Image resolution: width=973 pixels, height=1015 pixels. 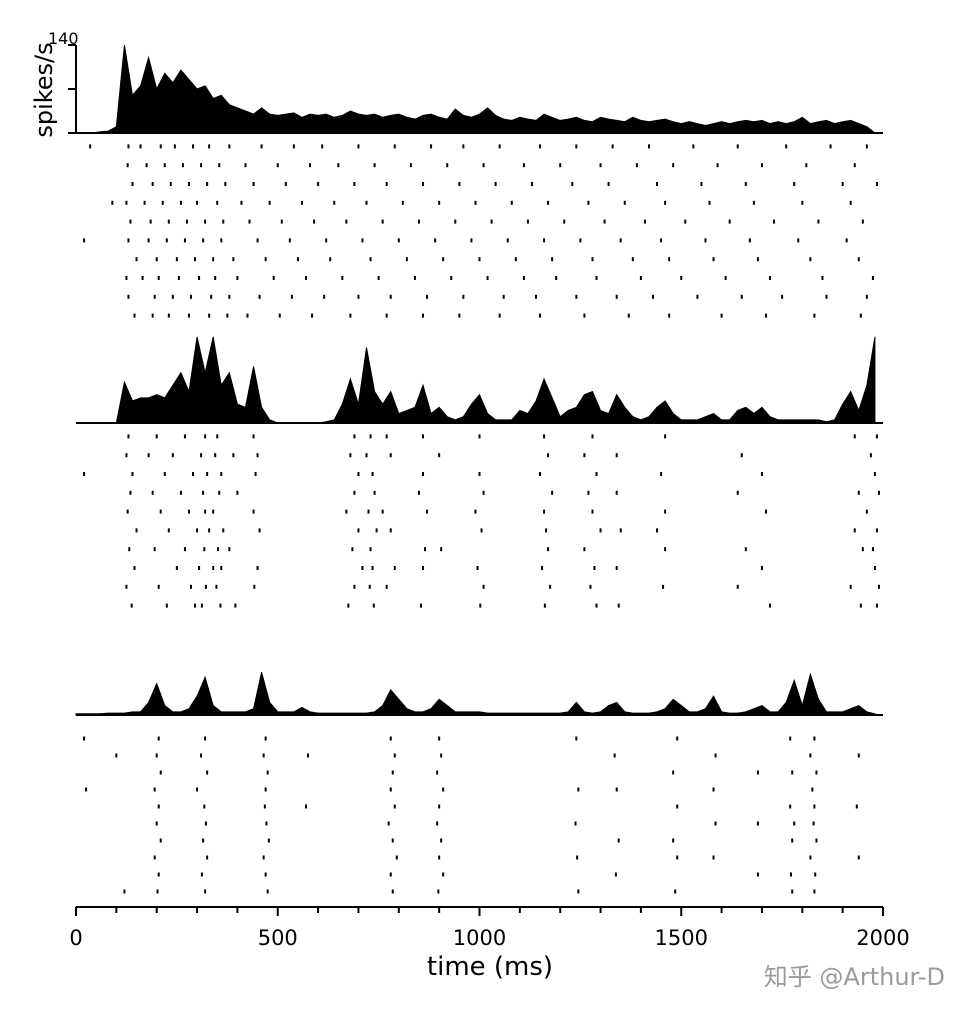 What do you see at coordinates (882, 938) in the screenshot?
I see `x-tick-label: 2000` at bounding box center [882, 938].